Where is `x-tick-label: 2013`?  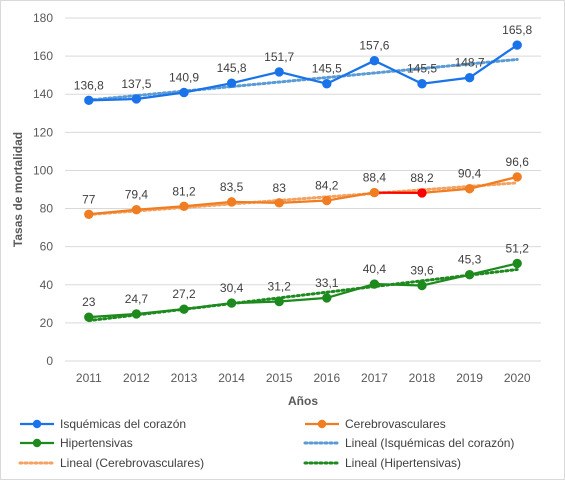 x-tick-label: 2013 is located at coordinates (184, 378).